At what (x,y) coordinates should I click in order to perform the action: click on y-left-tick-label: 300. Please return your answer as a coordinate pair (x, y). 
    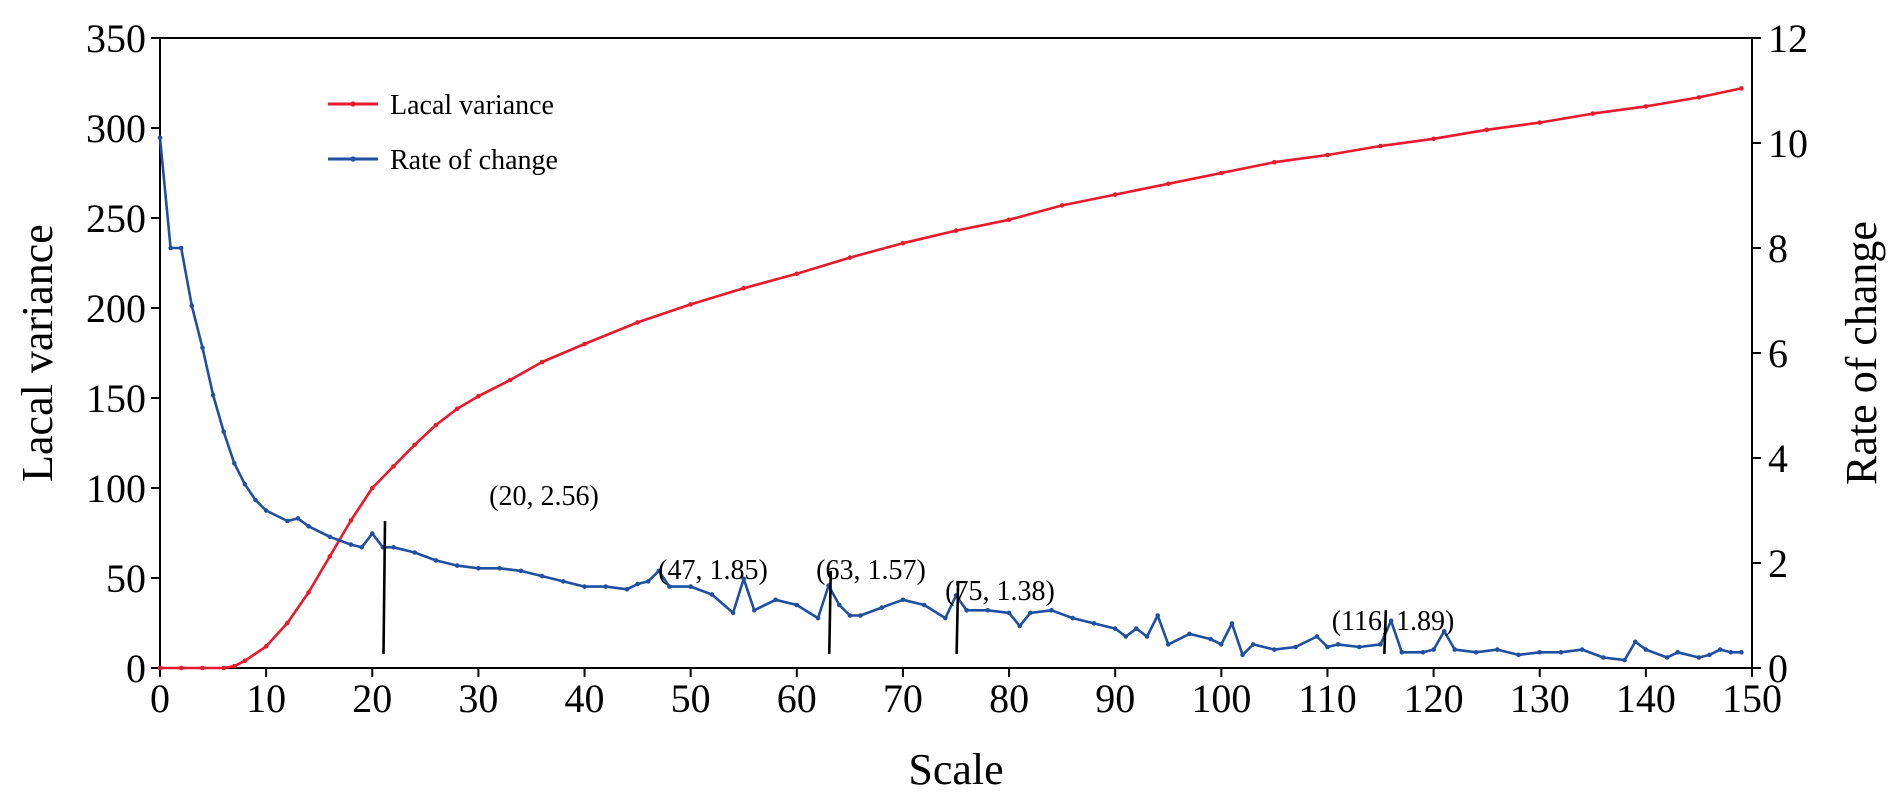
    Looking at the image, I should click on (116, 128).